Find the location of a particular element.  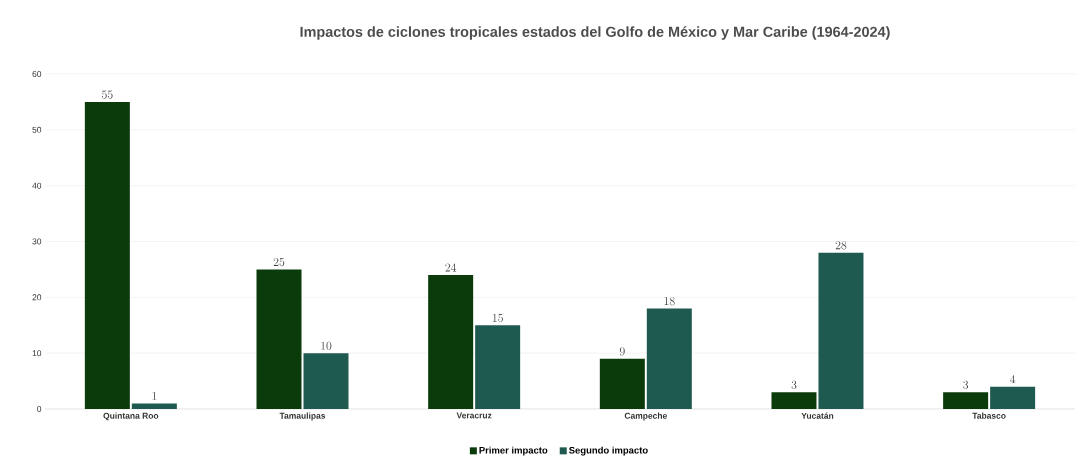

y-tick-label: 50 is located at coordinates (37, 129).